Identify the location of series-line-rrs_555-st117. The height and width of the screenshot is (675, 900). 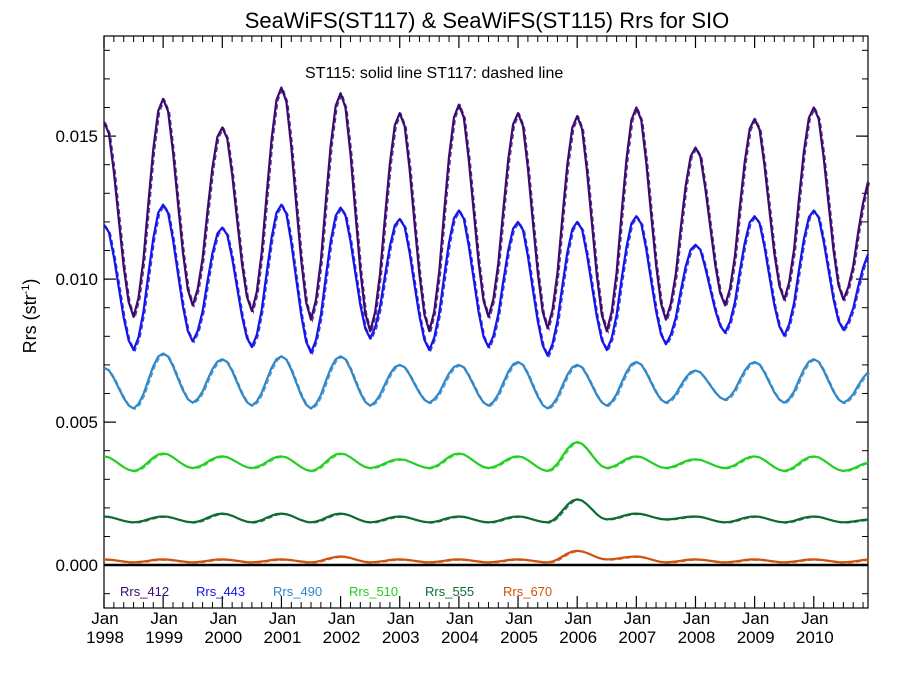
(487, 511).